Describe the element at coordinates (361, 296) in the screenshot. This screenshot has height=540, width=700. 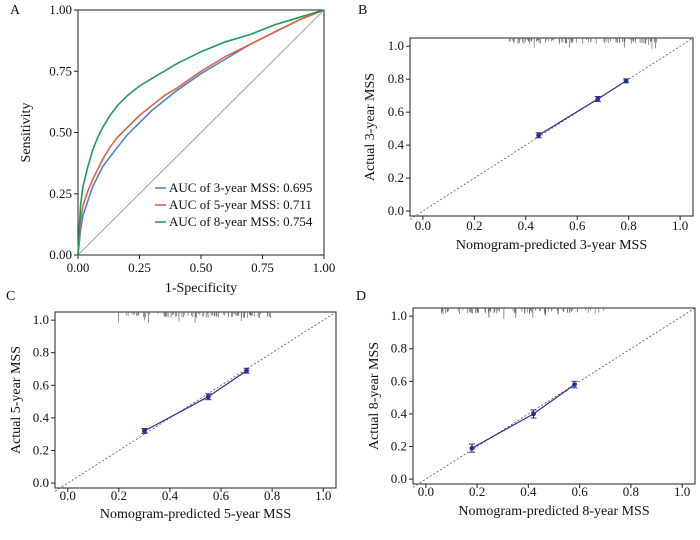
I see `panel-letter: D` at that location.